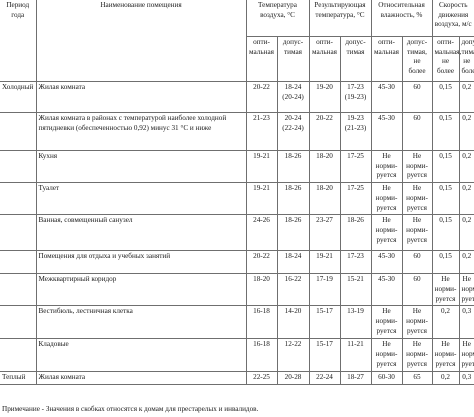 Image resolution: width=474 pixels, height=417 pixels. Describe the element at coordinates (386, 378) in the screenshot. I see `cell-humidity-optimal: 60-30` at that location.